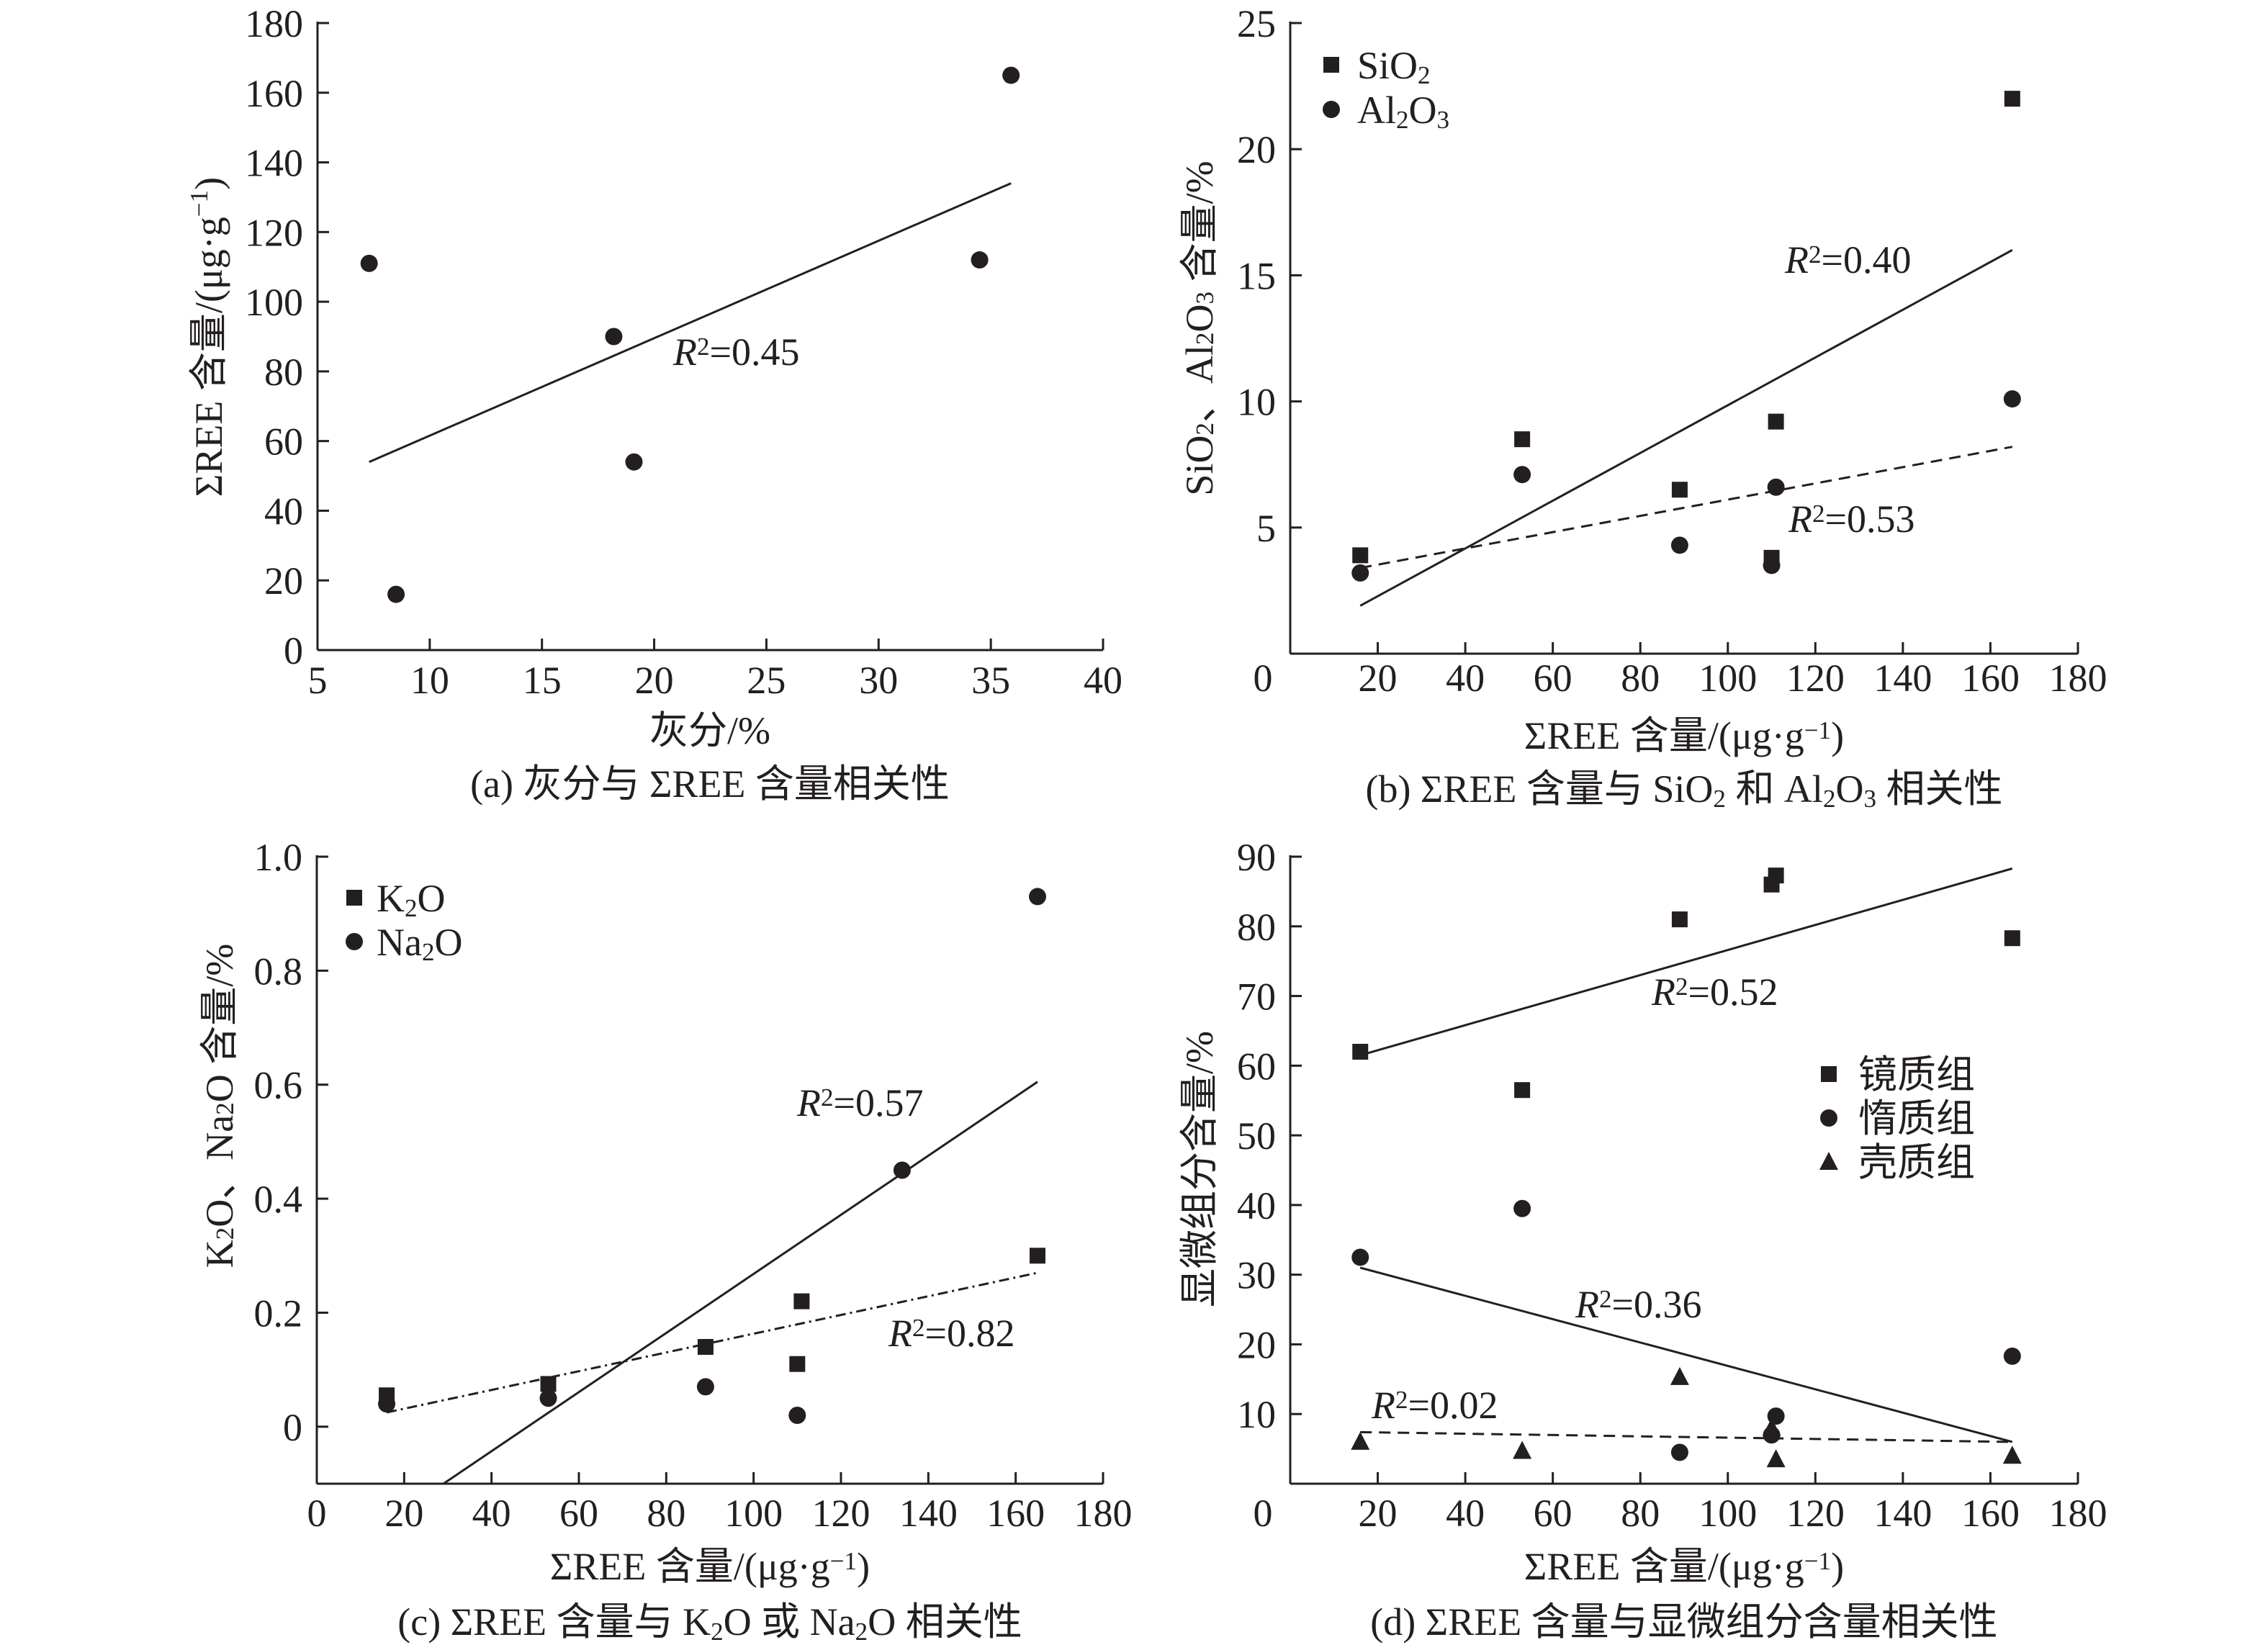  I want to click on y-tick-label: 180, so click(274, 24).